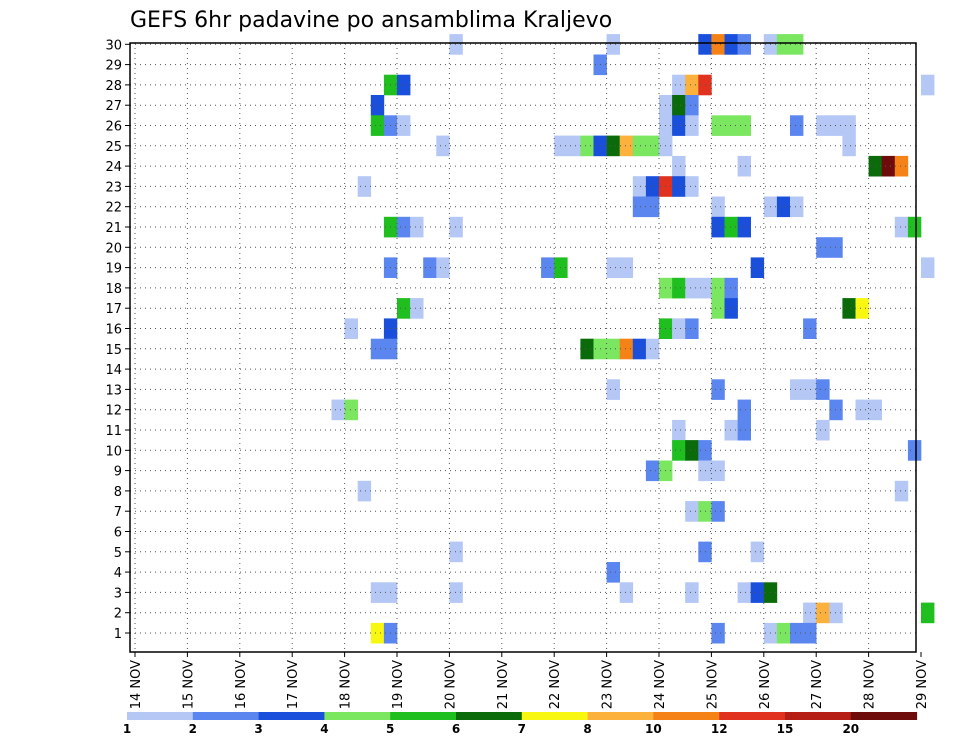 The image size is (960, 742). What do you see at coordinates (118, 553) in the screenshot?
I see `y-tick-label: 5` at bounding box center [118, 553].